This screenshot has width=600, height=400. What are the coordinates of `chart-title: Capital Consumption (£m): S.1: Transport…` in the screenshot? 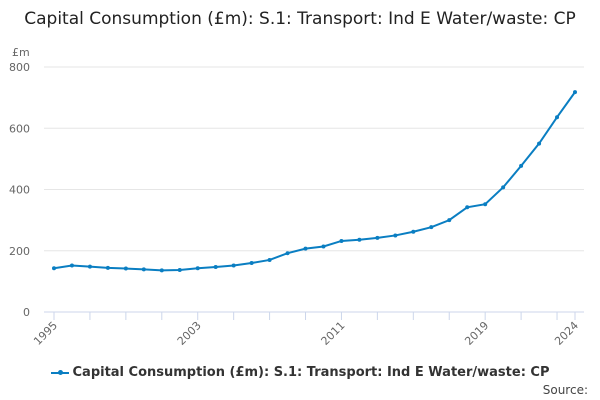 It's located at (300, 19).